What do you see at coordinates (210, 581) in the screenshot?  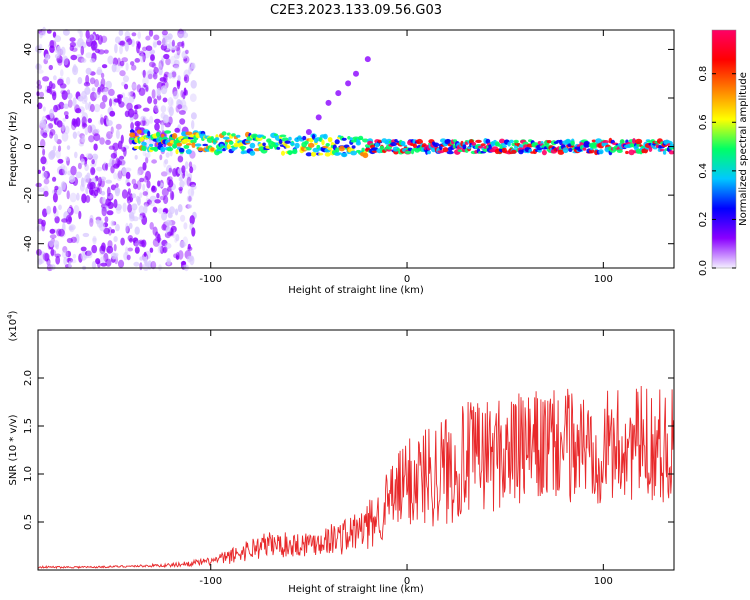 I see `snr-x-tick-label: -100` at bounding box center [210, 581].